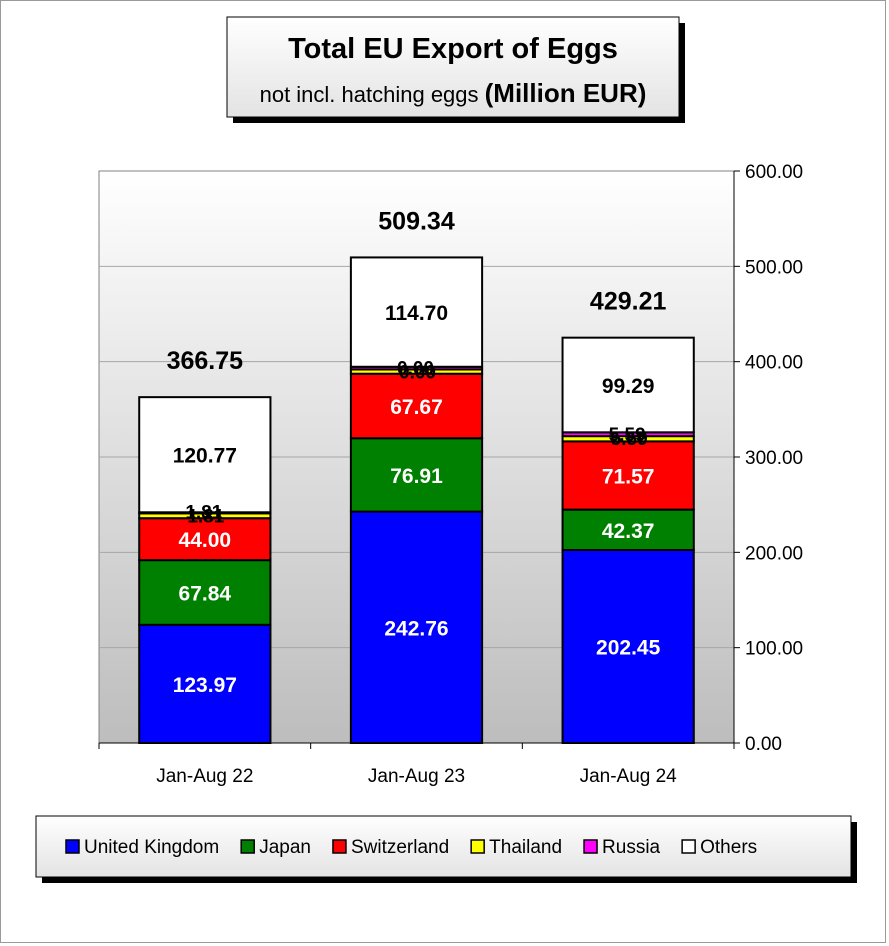 The image size is (889, 946). Describe the element at coordinates (205, 593) in the screenshot. I see `data-label: 67.84` at that location.